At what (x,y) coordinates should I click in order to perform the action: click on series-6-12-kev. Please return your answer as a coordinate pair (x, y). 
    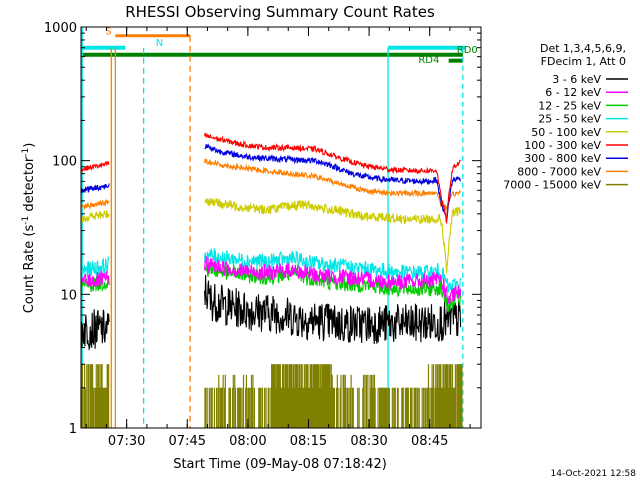
    Looking at the image, I should click on (271, 280).